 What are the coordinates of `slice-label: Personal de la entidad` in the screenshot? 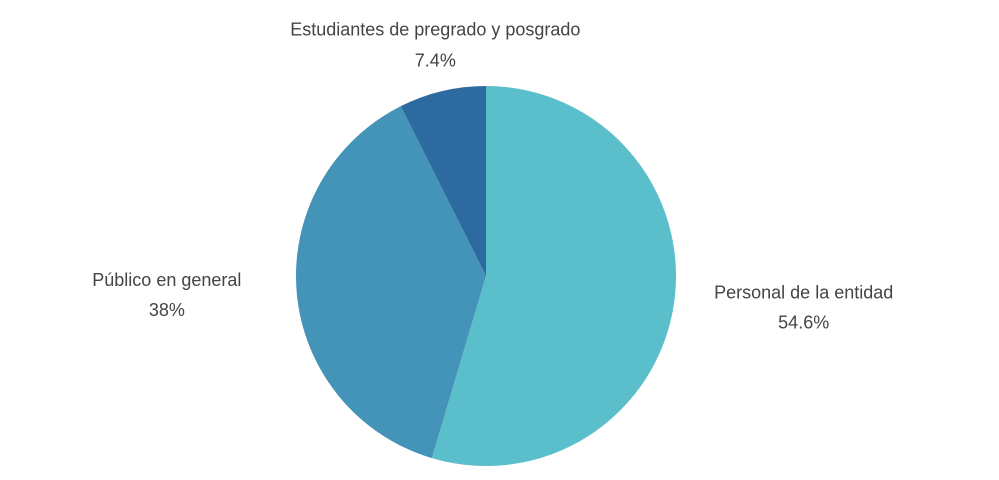 It's located at (803, 292).